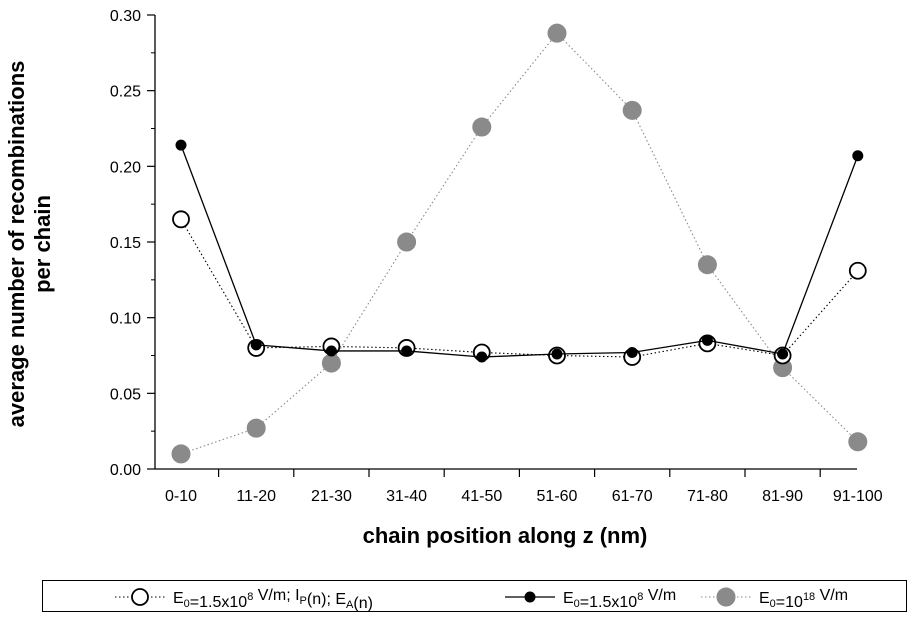 The width and height of the screenshot is (920, 620). Describe the element at coordinates (331, 496) in the screenshot. I see `x-tick-label: 21-30` at that location.